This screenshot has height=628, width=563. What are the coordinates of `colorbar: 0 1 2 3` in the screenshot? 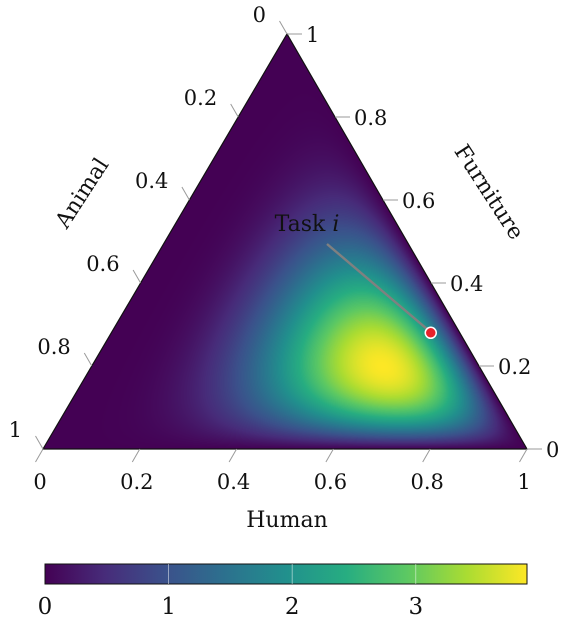 It's located at (283, 591).